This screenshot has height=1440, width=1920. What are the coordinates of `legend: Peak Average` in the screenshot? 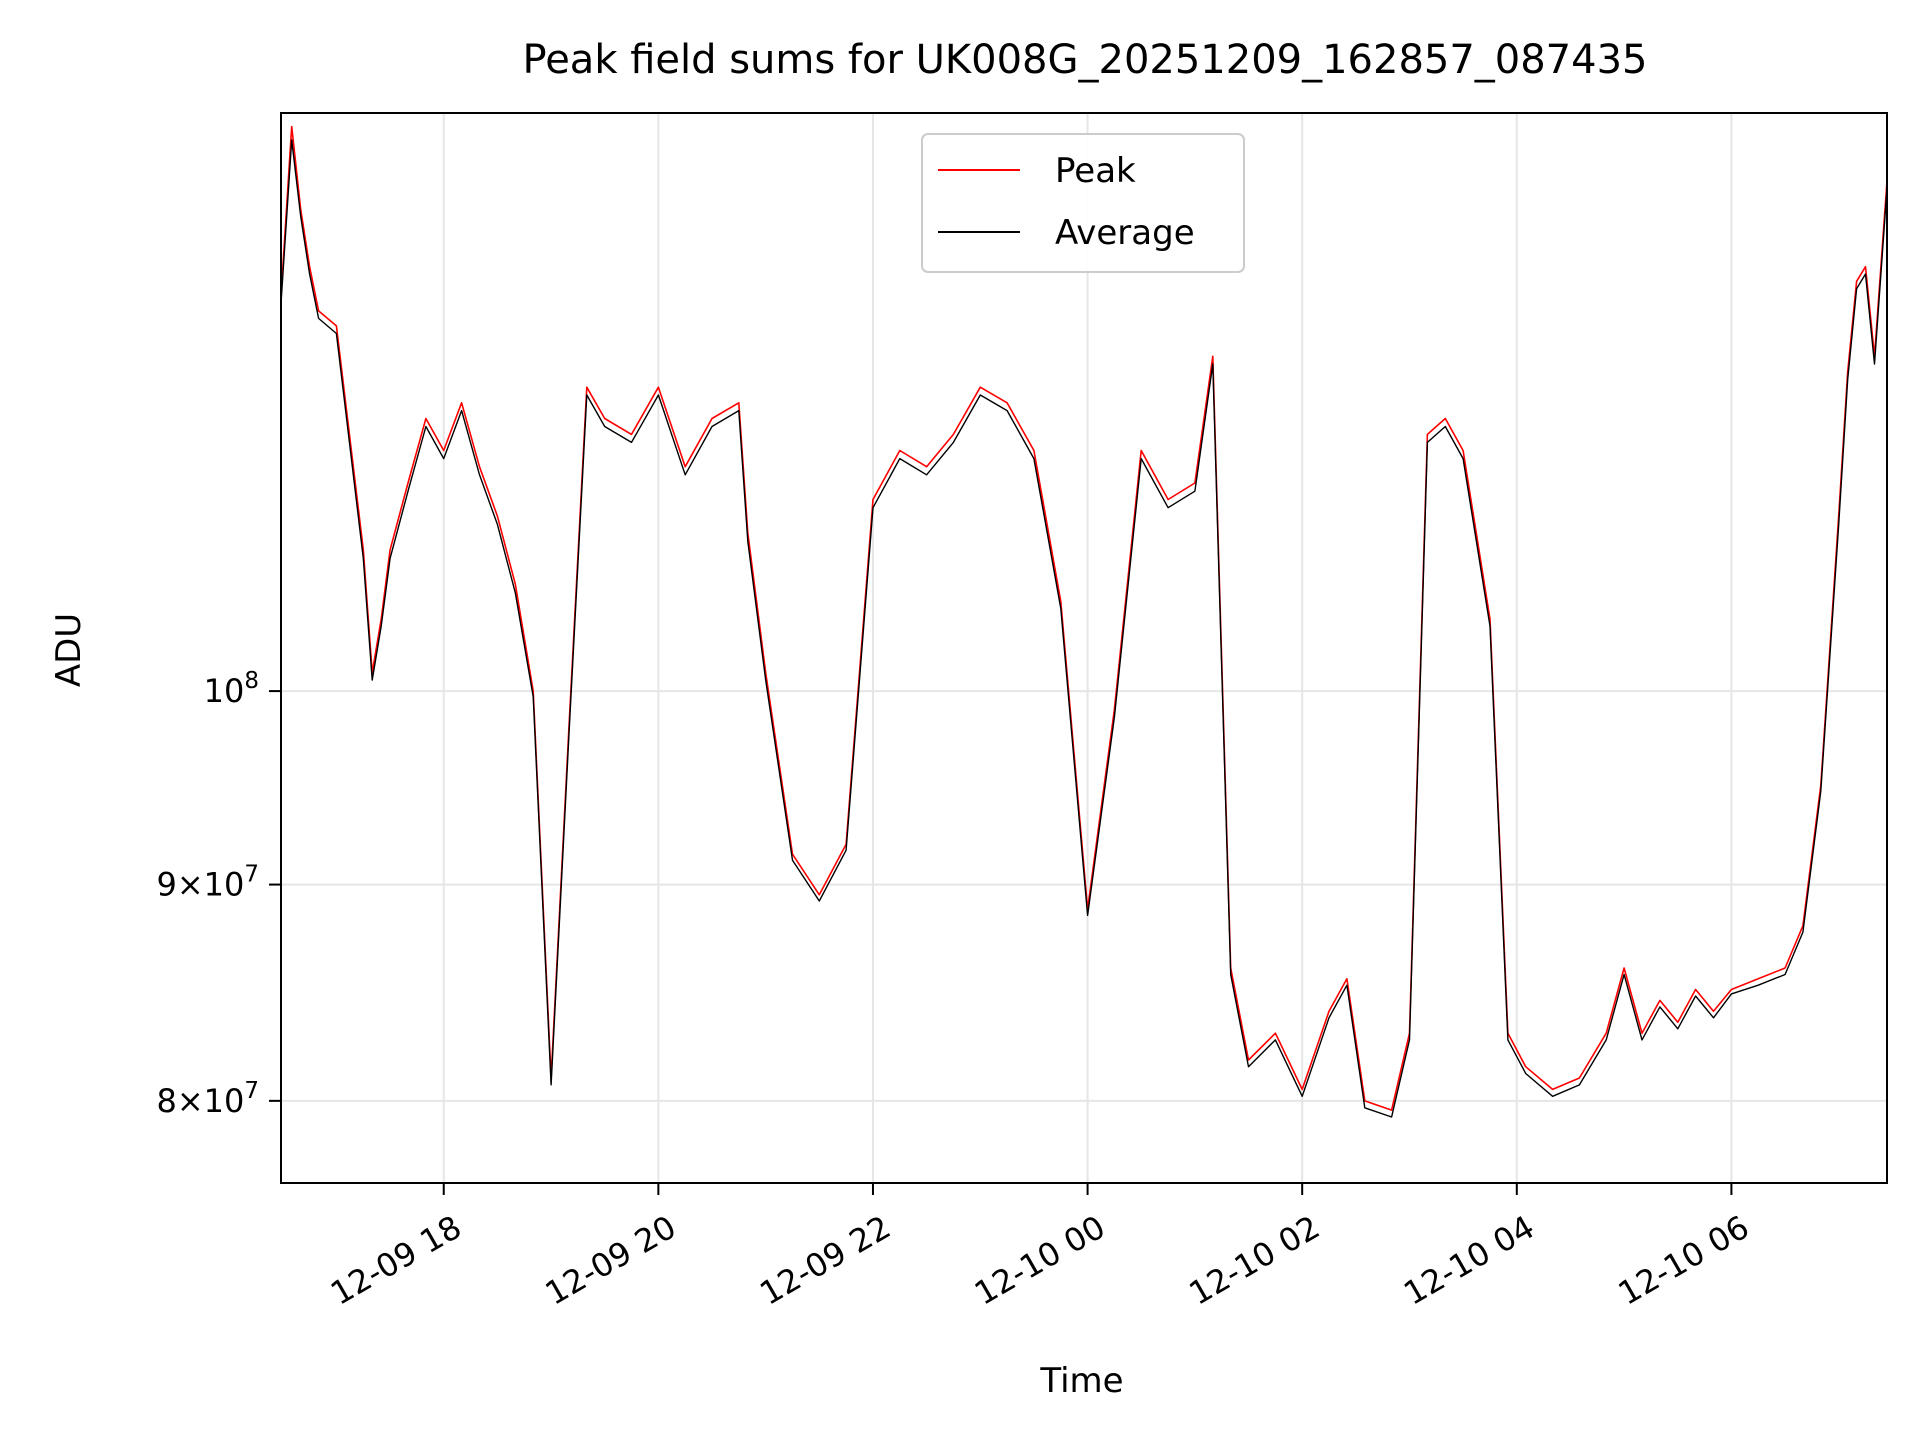 It's located at (1083, 203).